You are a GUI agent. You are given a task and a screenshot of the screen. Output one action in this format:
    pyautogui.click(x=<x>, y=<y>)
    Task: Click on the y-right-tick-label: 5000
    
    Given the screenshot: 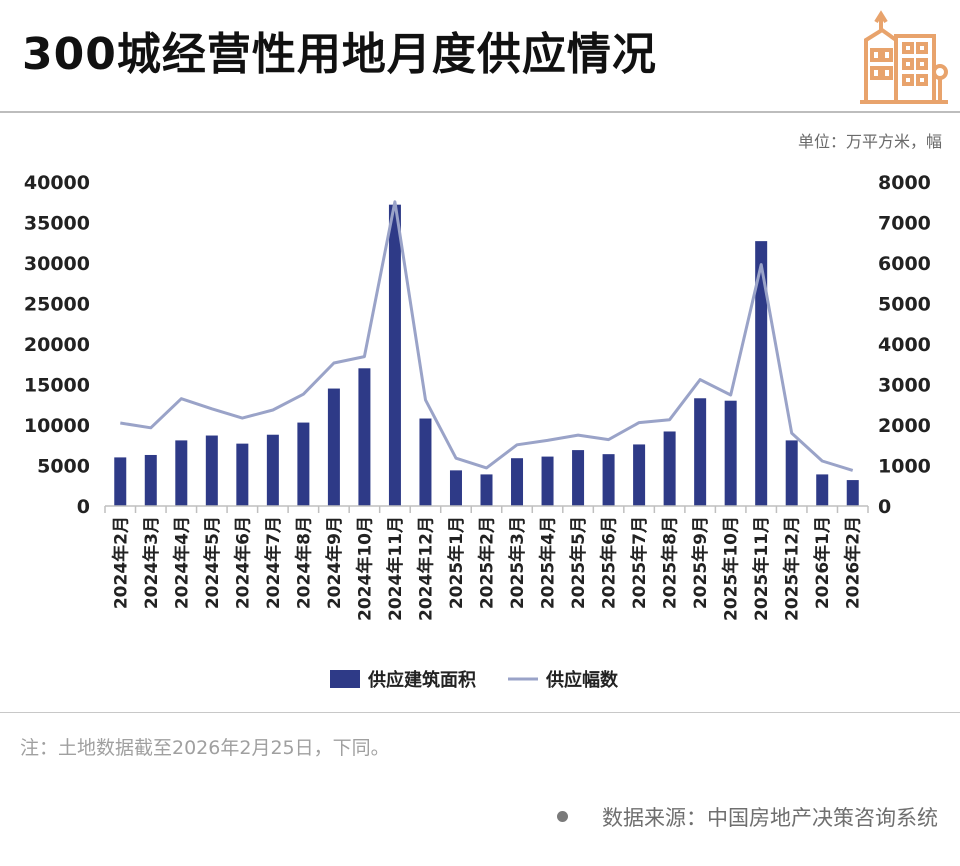 What is the action you would take?
    pyautogui.click(x=904, y=305)
    